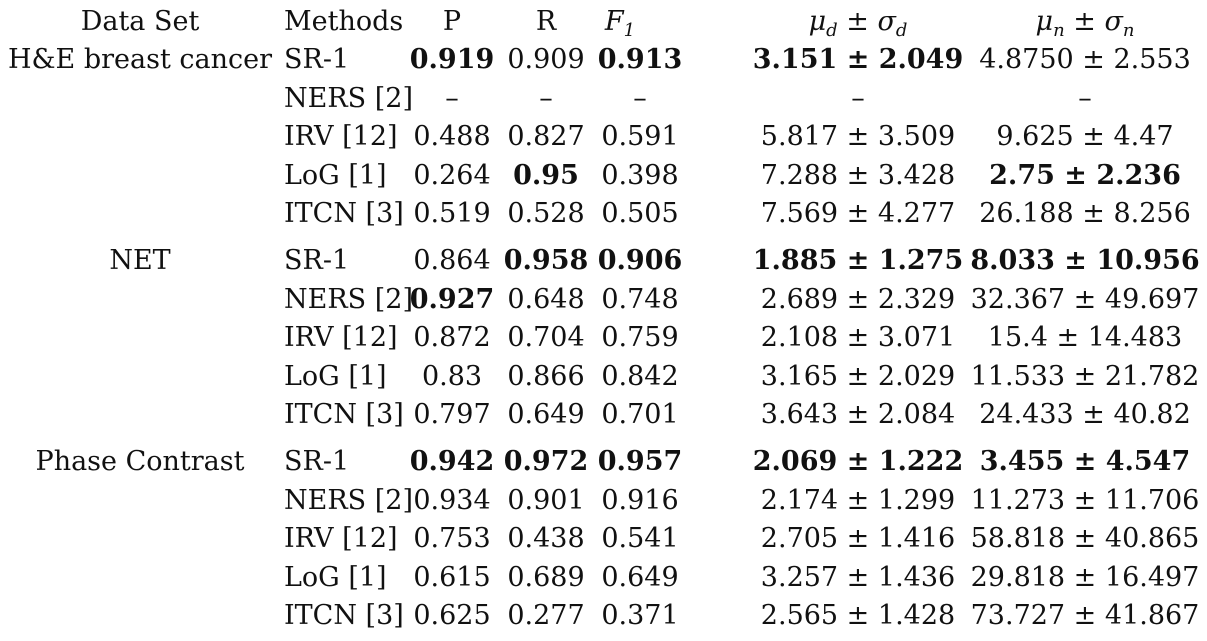  What do you see at coordinates (452, 21) in the screenshot?
I see `header-precision: P` at bounding box center [452, 21].